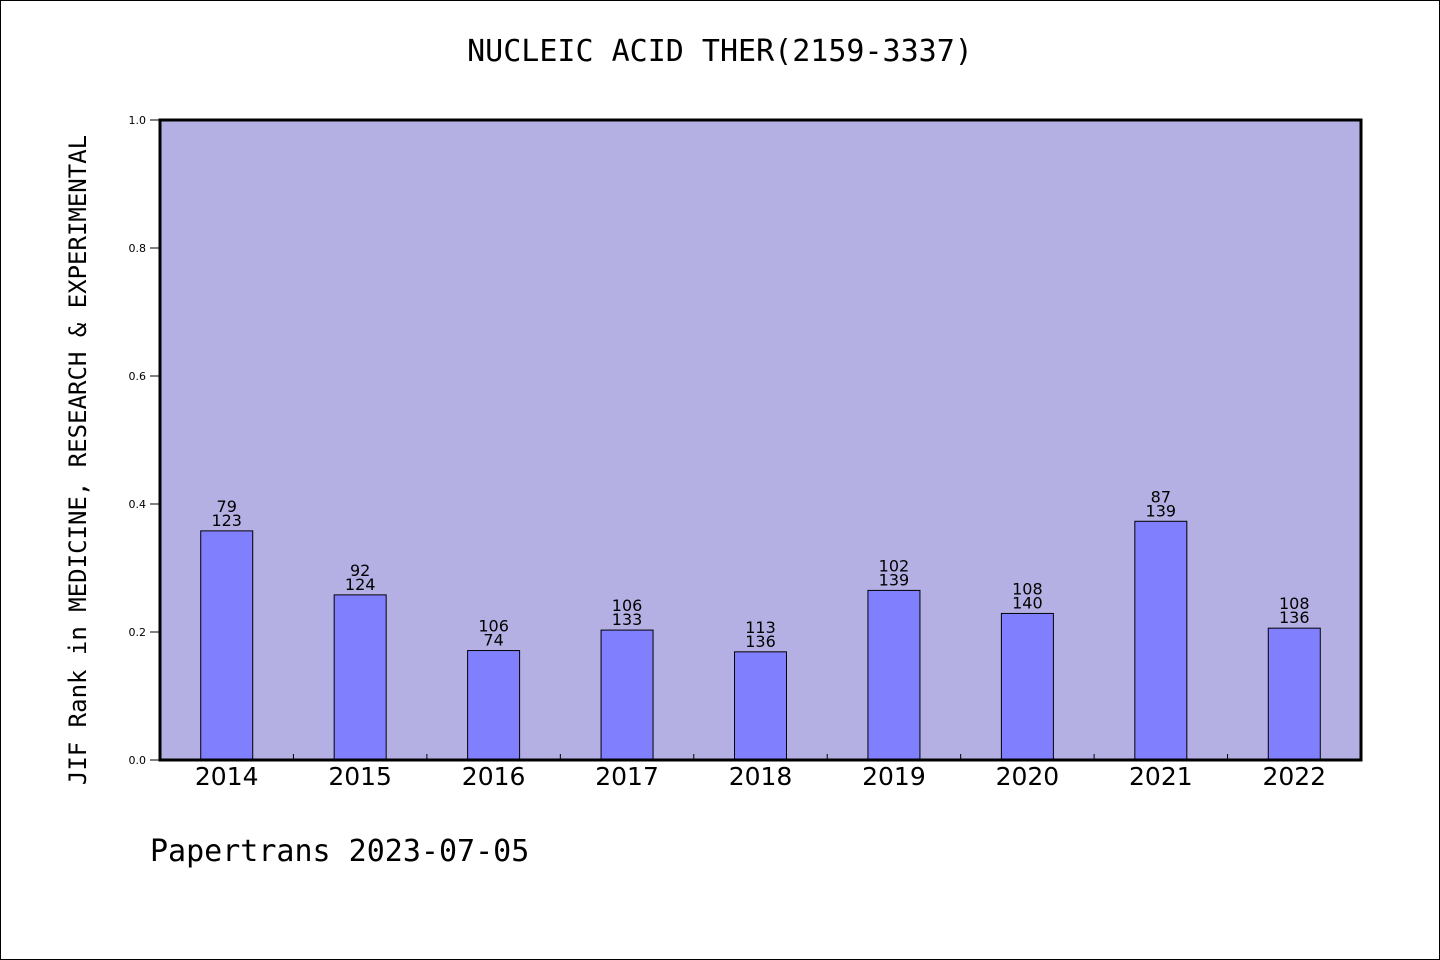 The image size is (1440, 960). What do you see at coordinates (627, 619) in the screenshot?
I see `data-label-bottom-2017: 133` at bounding box center [627, 619].